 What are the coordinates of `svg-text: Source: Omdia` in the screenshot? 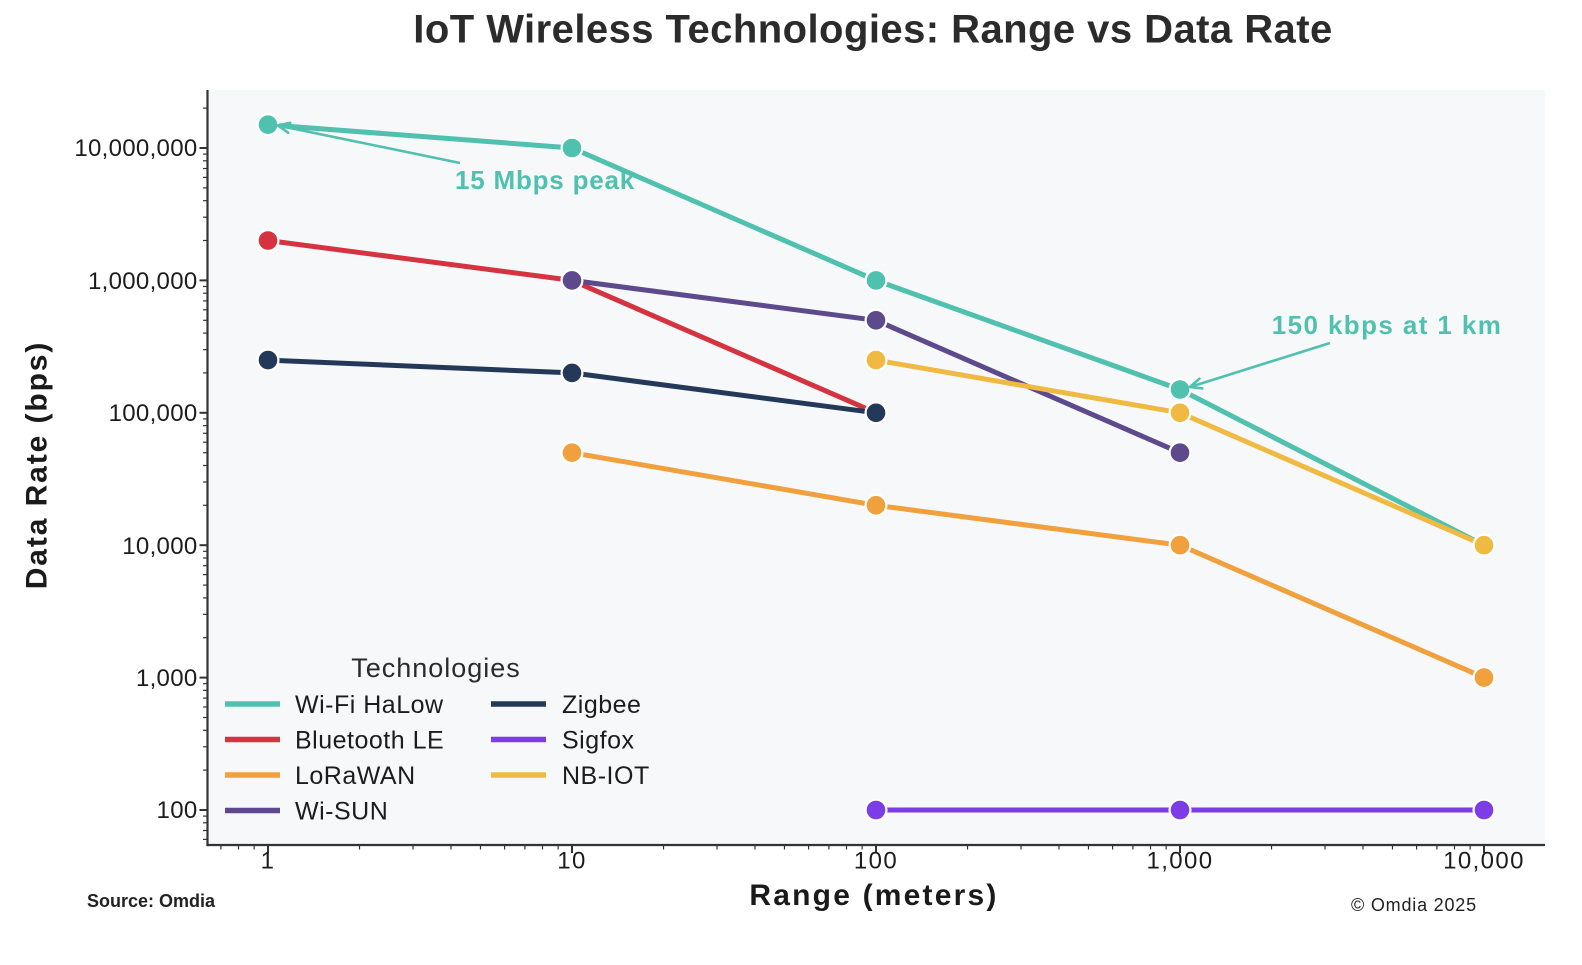 It's located at (151, 901).